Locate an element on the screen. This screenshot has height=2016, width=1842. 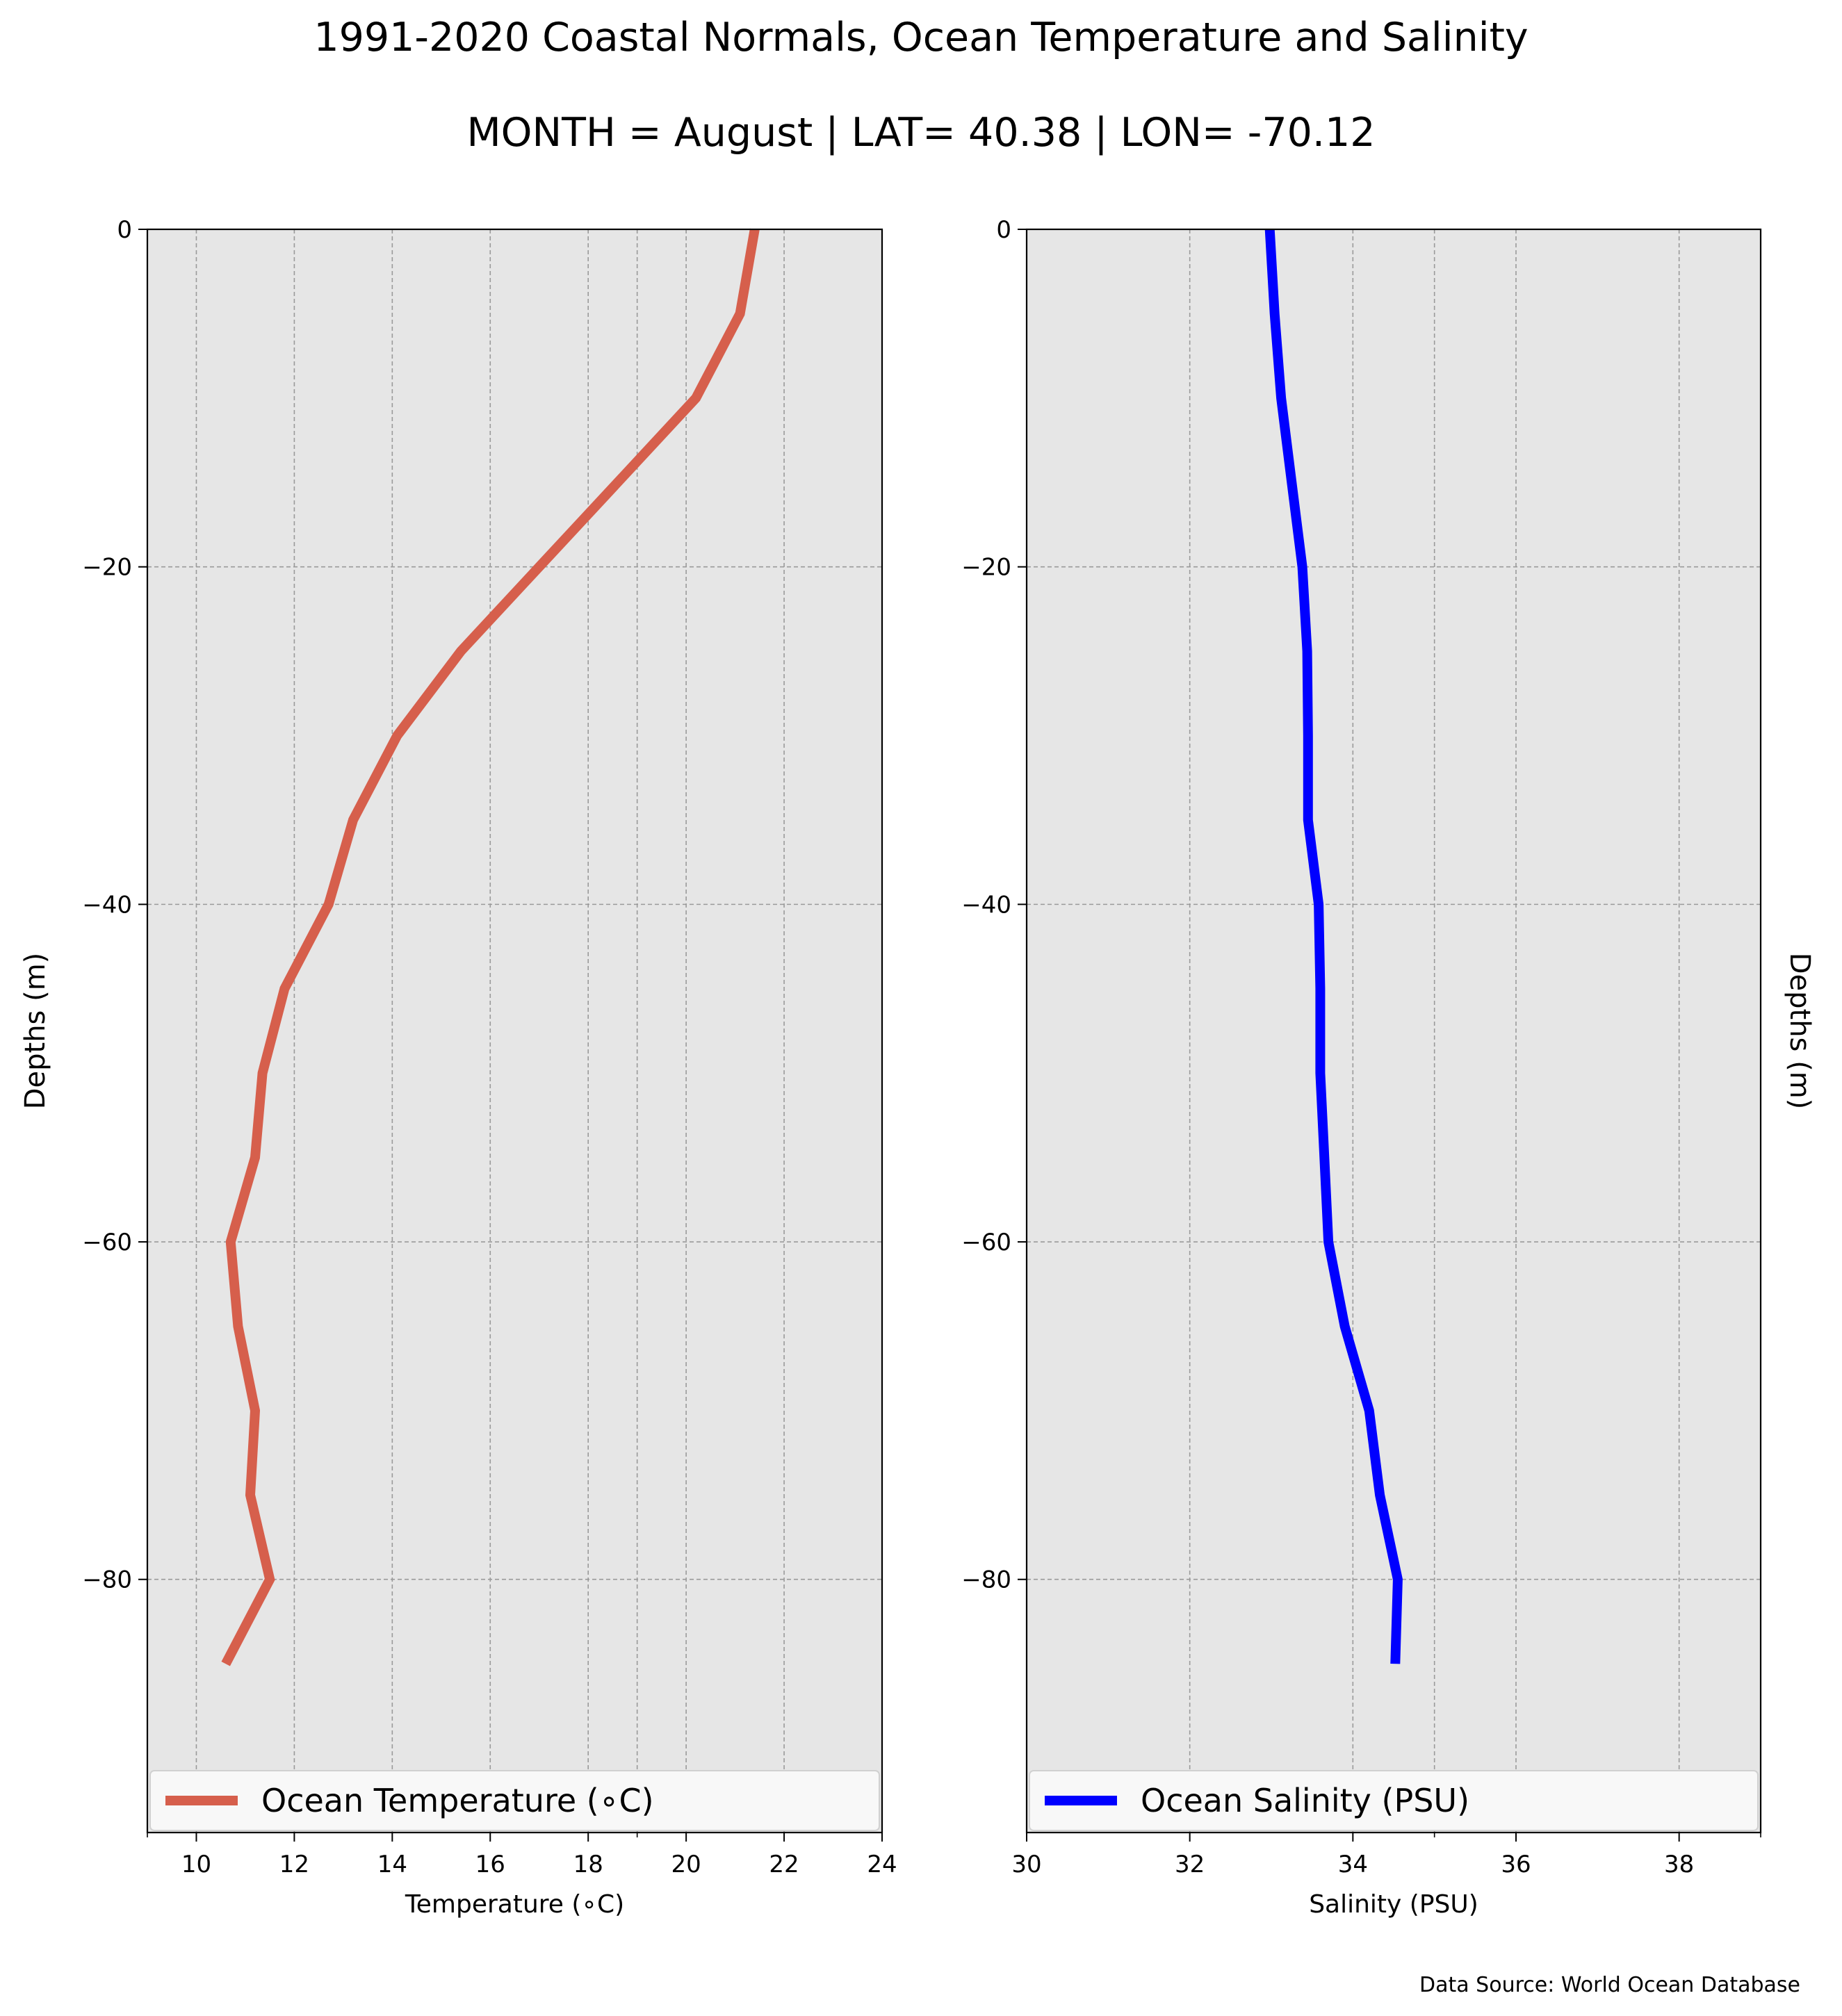
salinity-legend-label: Ocean Salinity (PSU) is located at coordinates (1305, 1801).